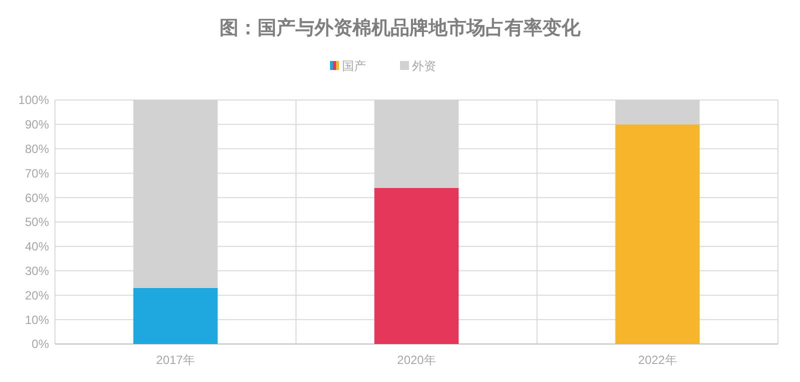 The image size is (800, 382). What do you see at coordinates (37, 149) in the screenshot?
I see `y-tick-label: 80%` at bounding box center [37, 149].